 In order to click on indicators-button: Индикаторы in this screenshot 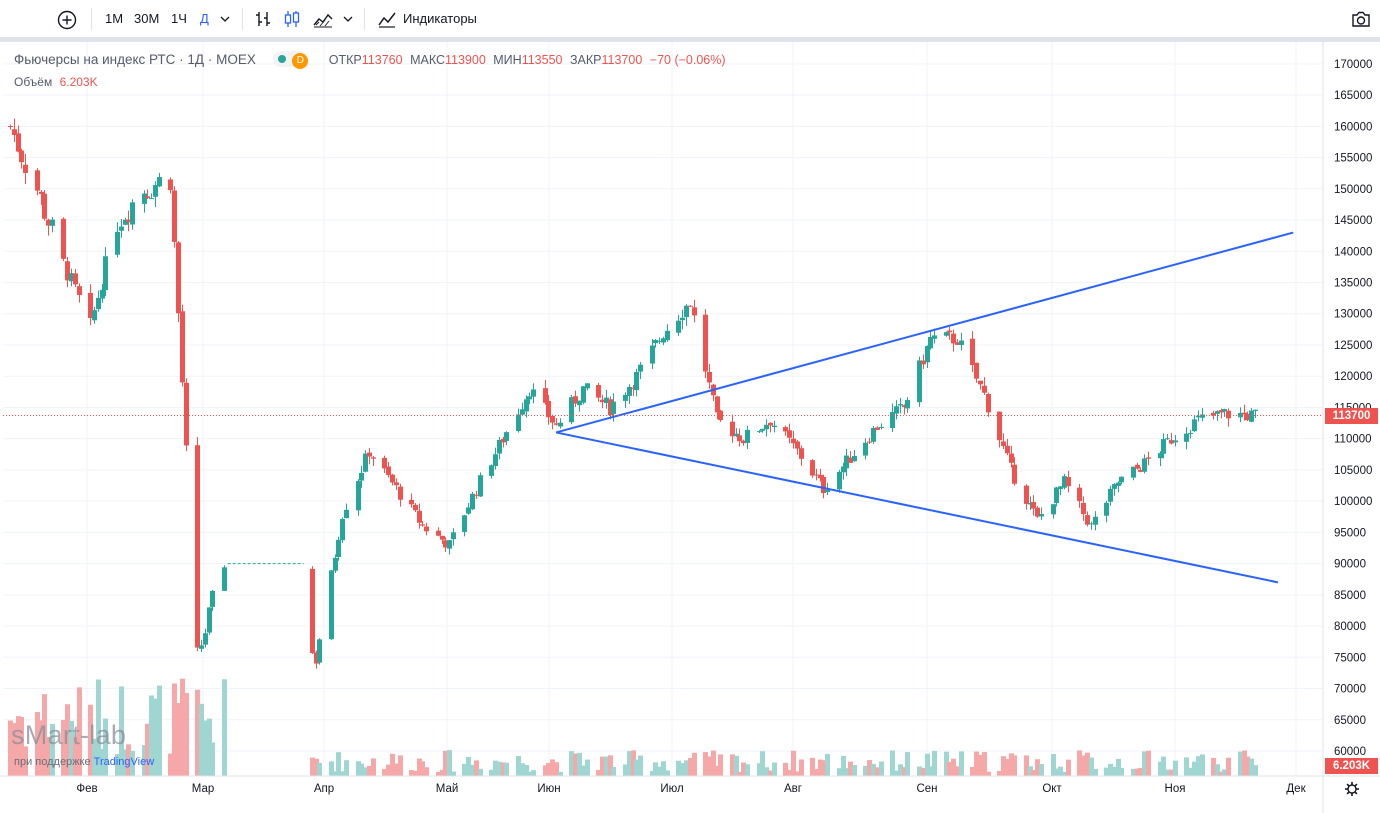, I will do `click(440, 18)`.